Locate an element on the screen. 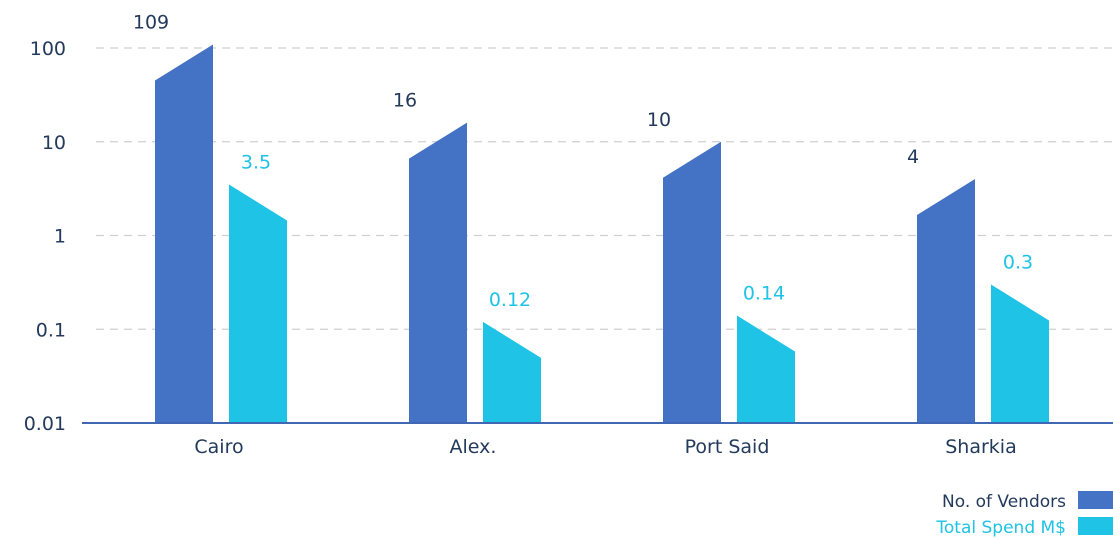 This screenshot has width=1113, height=538. legend-label: No. of Vendors is located at coordinates (1004, 502).